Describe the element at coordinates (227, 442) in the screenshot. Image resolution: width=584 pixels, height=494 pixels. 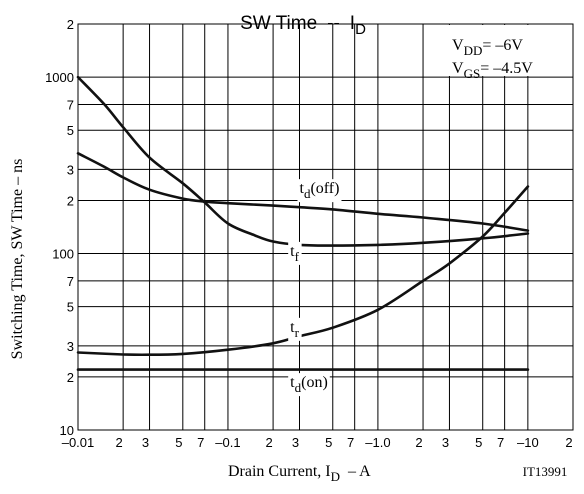
I see `x-tick-label: –0.1` at that location.